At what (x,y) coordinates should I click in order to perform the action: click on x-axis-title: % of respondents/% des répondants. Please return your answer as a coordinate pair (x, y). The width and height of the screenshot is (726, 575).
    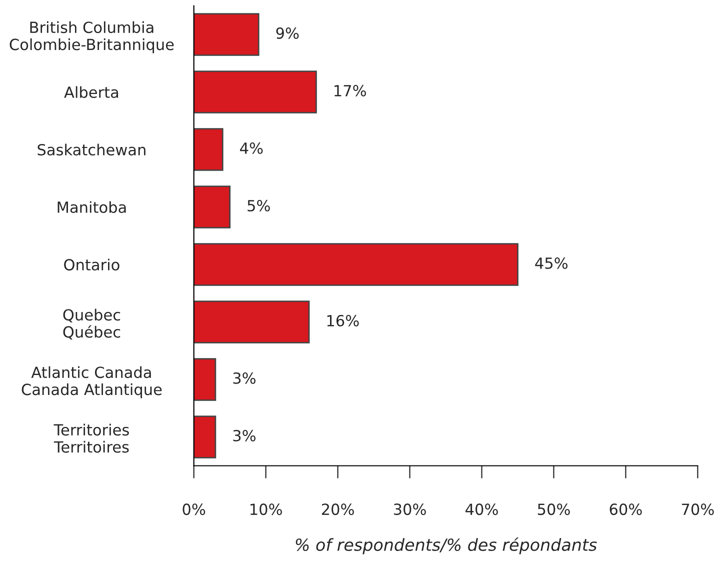
    Looking at the image, I should click on (446, 545).